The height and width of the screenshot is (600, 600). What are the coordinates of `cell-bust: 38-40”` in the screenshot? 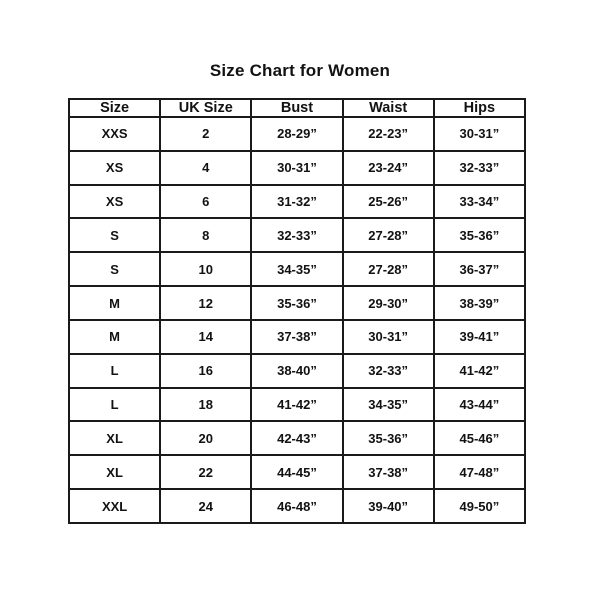 It's located at (297, 370).